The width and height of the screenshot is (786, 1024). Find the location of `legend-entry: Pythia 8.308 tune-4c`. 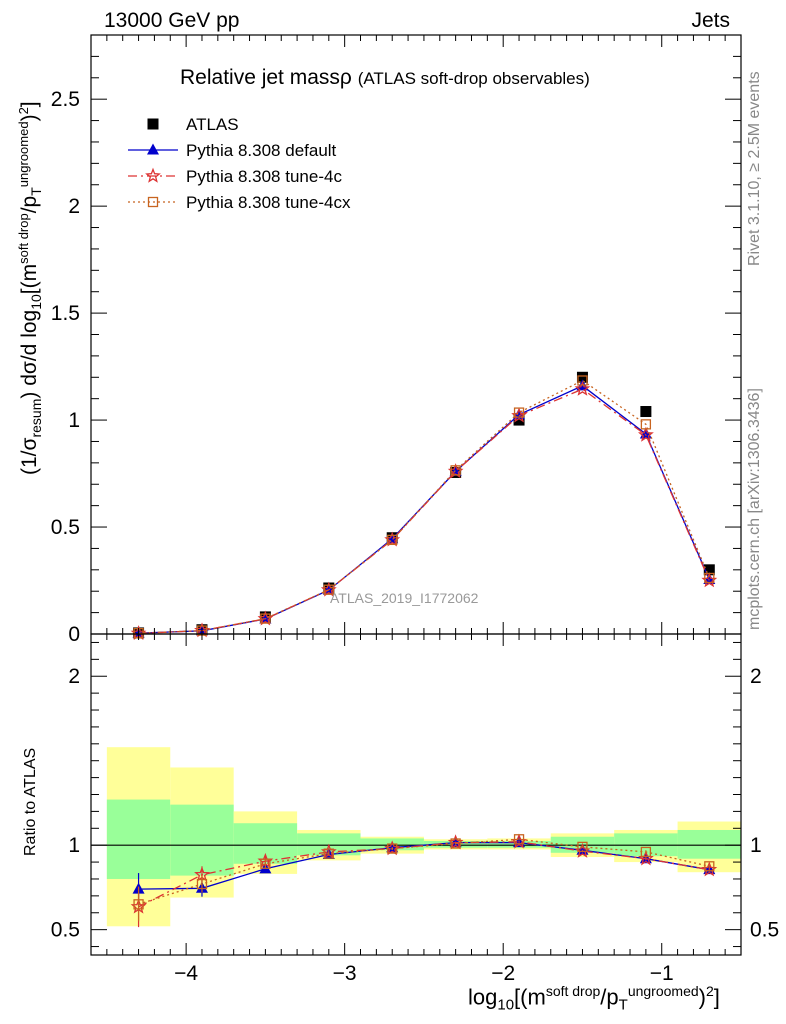

legend-entry: Pythia 8.308 tune-4c is located at coordinates (235, 176).